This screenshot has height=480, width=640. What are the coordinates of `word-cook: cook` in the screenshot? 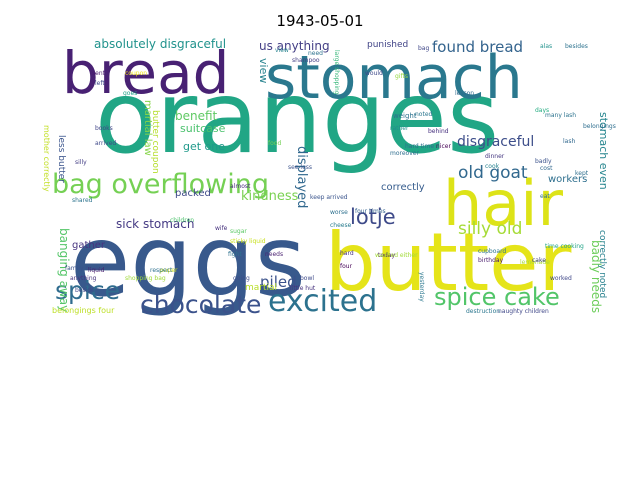 It's located at (492, 166).